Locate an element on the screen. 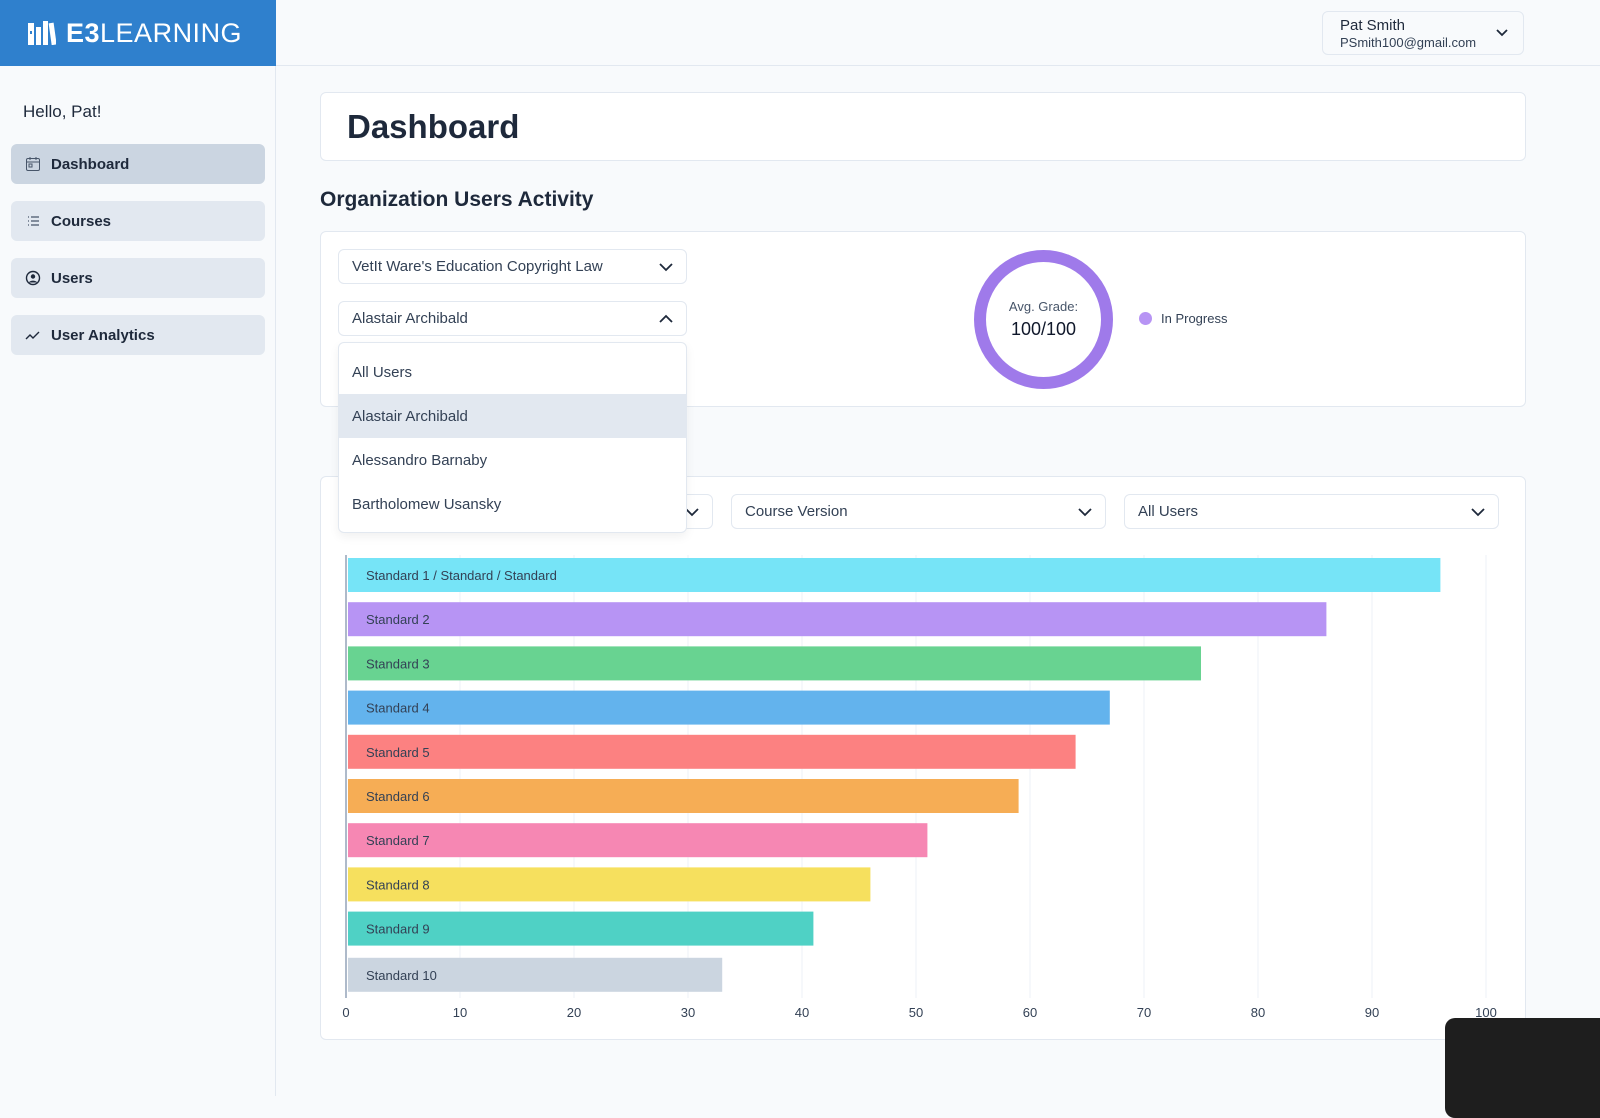 Image resolution: width=1600 pixels, height=1118 pixels. bar-label: Standard 9 is located at coordinates (398, 929).